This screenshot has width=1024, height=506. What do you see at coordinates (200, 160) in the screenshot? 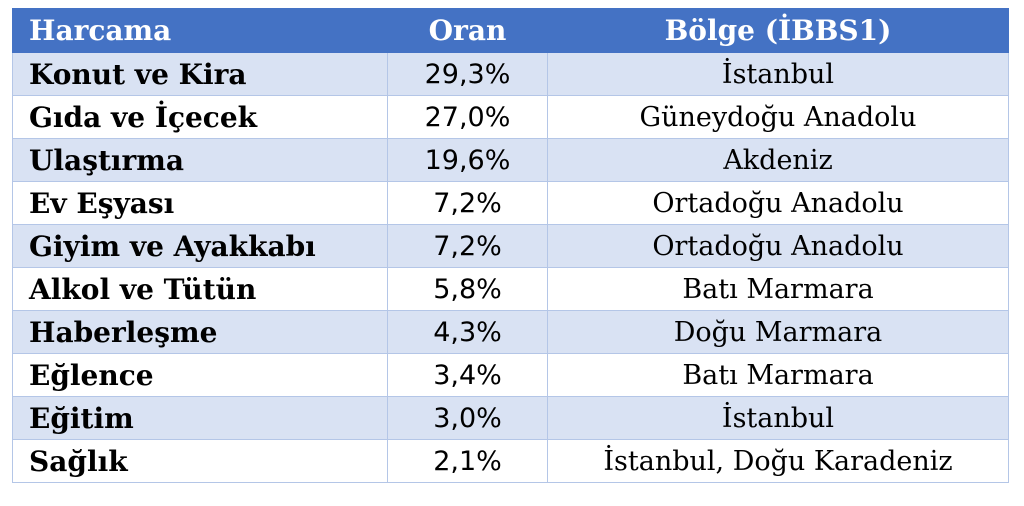
I see `category-cell: Ulaştırma` at bounding box center [200, 160].